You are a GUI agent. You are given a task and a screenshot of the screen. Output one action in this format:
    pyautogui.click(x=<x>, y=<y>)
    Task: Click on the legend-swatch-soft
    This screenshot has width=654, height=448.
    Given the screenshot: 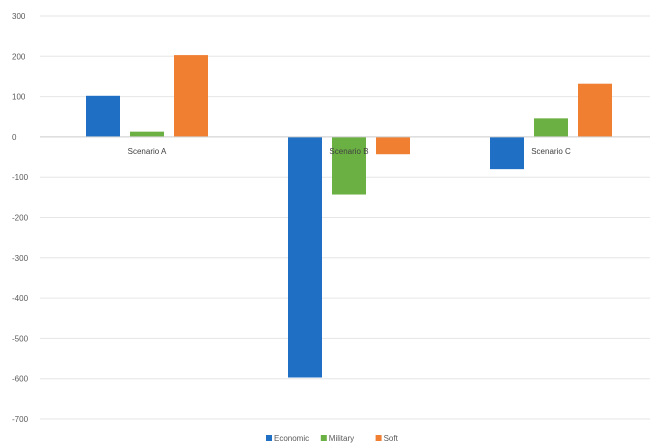 What is the action you would take?
    pyautogui.click(x=378, y=438)
    